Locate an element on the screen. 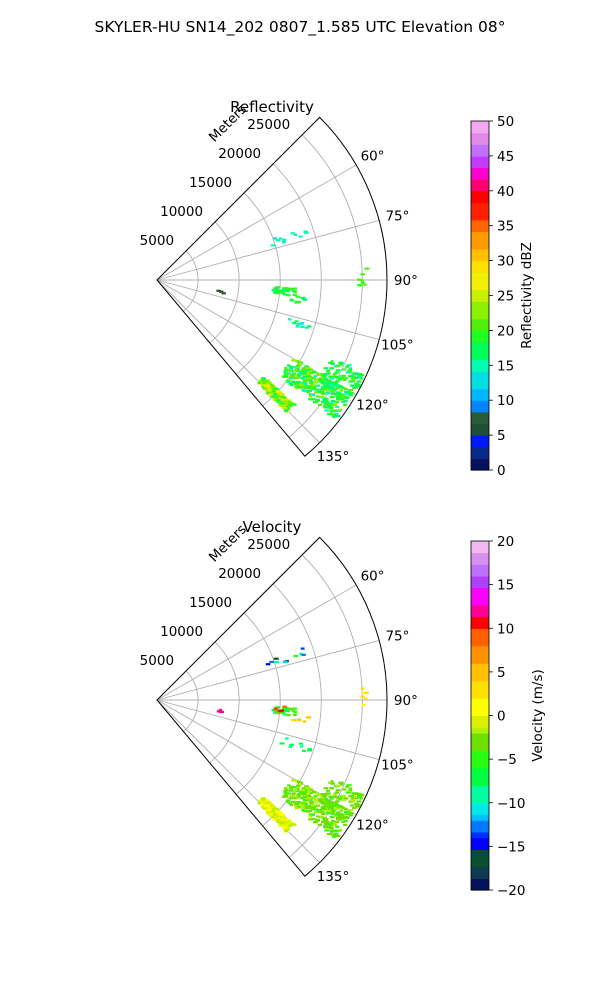 The width and height of the screenshot is (600, 1000). colorbar-tick-label: 15 is located at coordinates (505, 366).